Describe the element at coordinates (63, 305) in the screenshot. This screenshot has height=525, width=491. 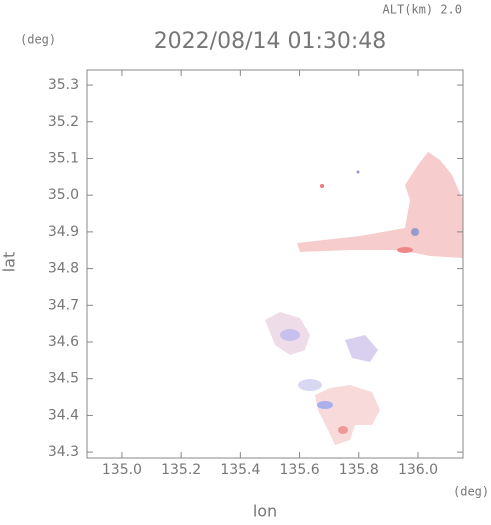
I see `y-tick-label: 34.7` at that location.